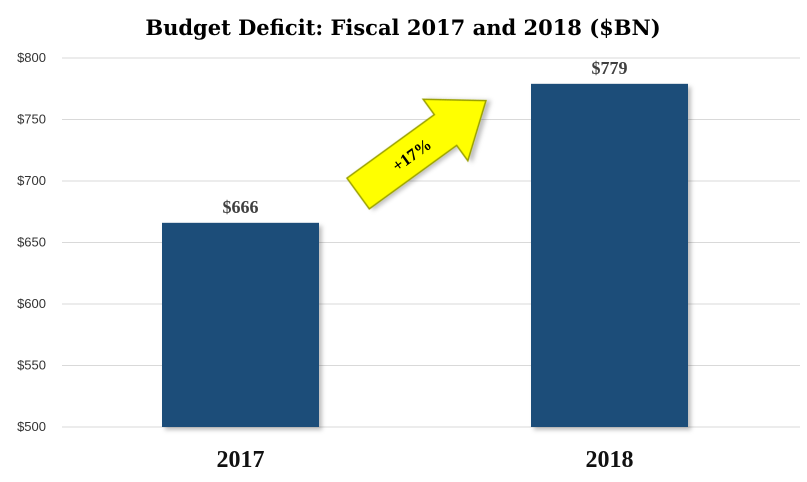 Image resolution: width=807 pixels, height=482 pixels. What do you see at coordinates (240, 324) in the screenshot?
I see `bar-2017` at bounding box center [240, 324].